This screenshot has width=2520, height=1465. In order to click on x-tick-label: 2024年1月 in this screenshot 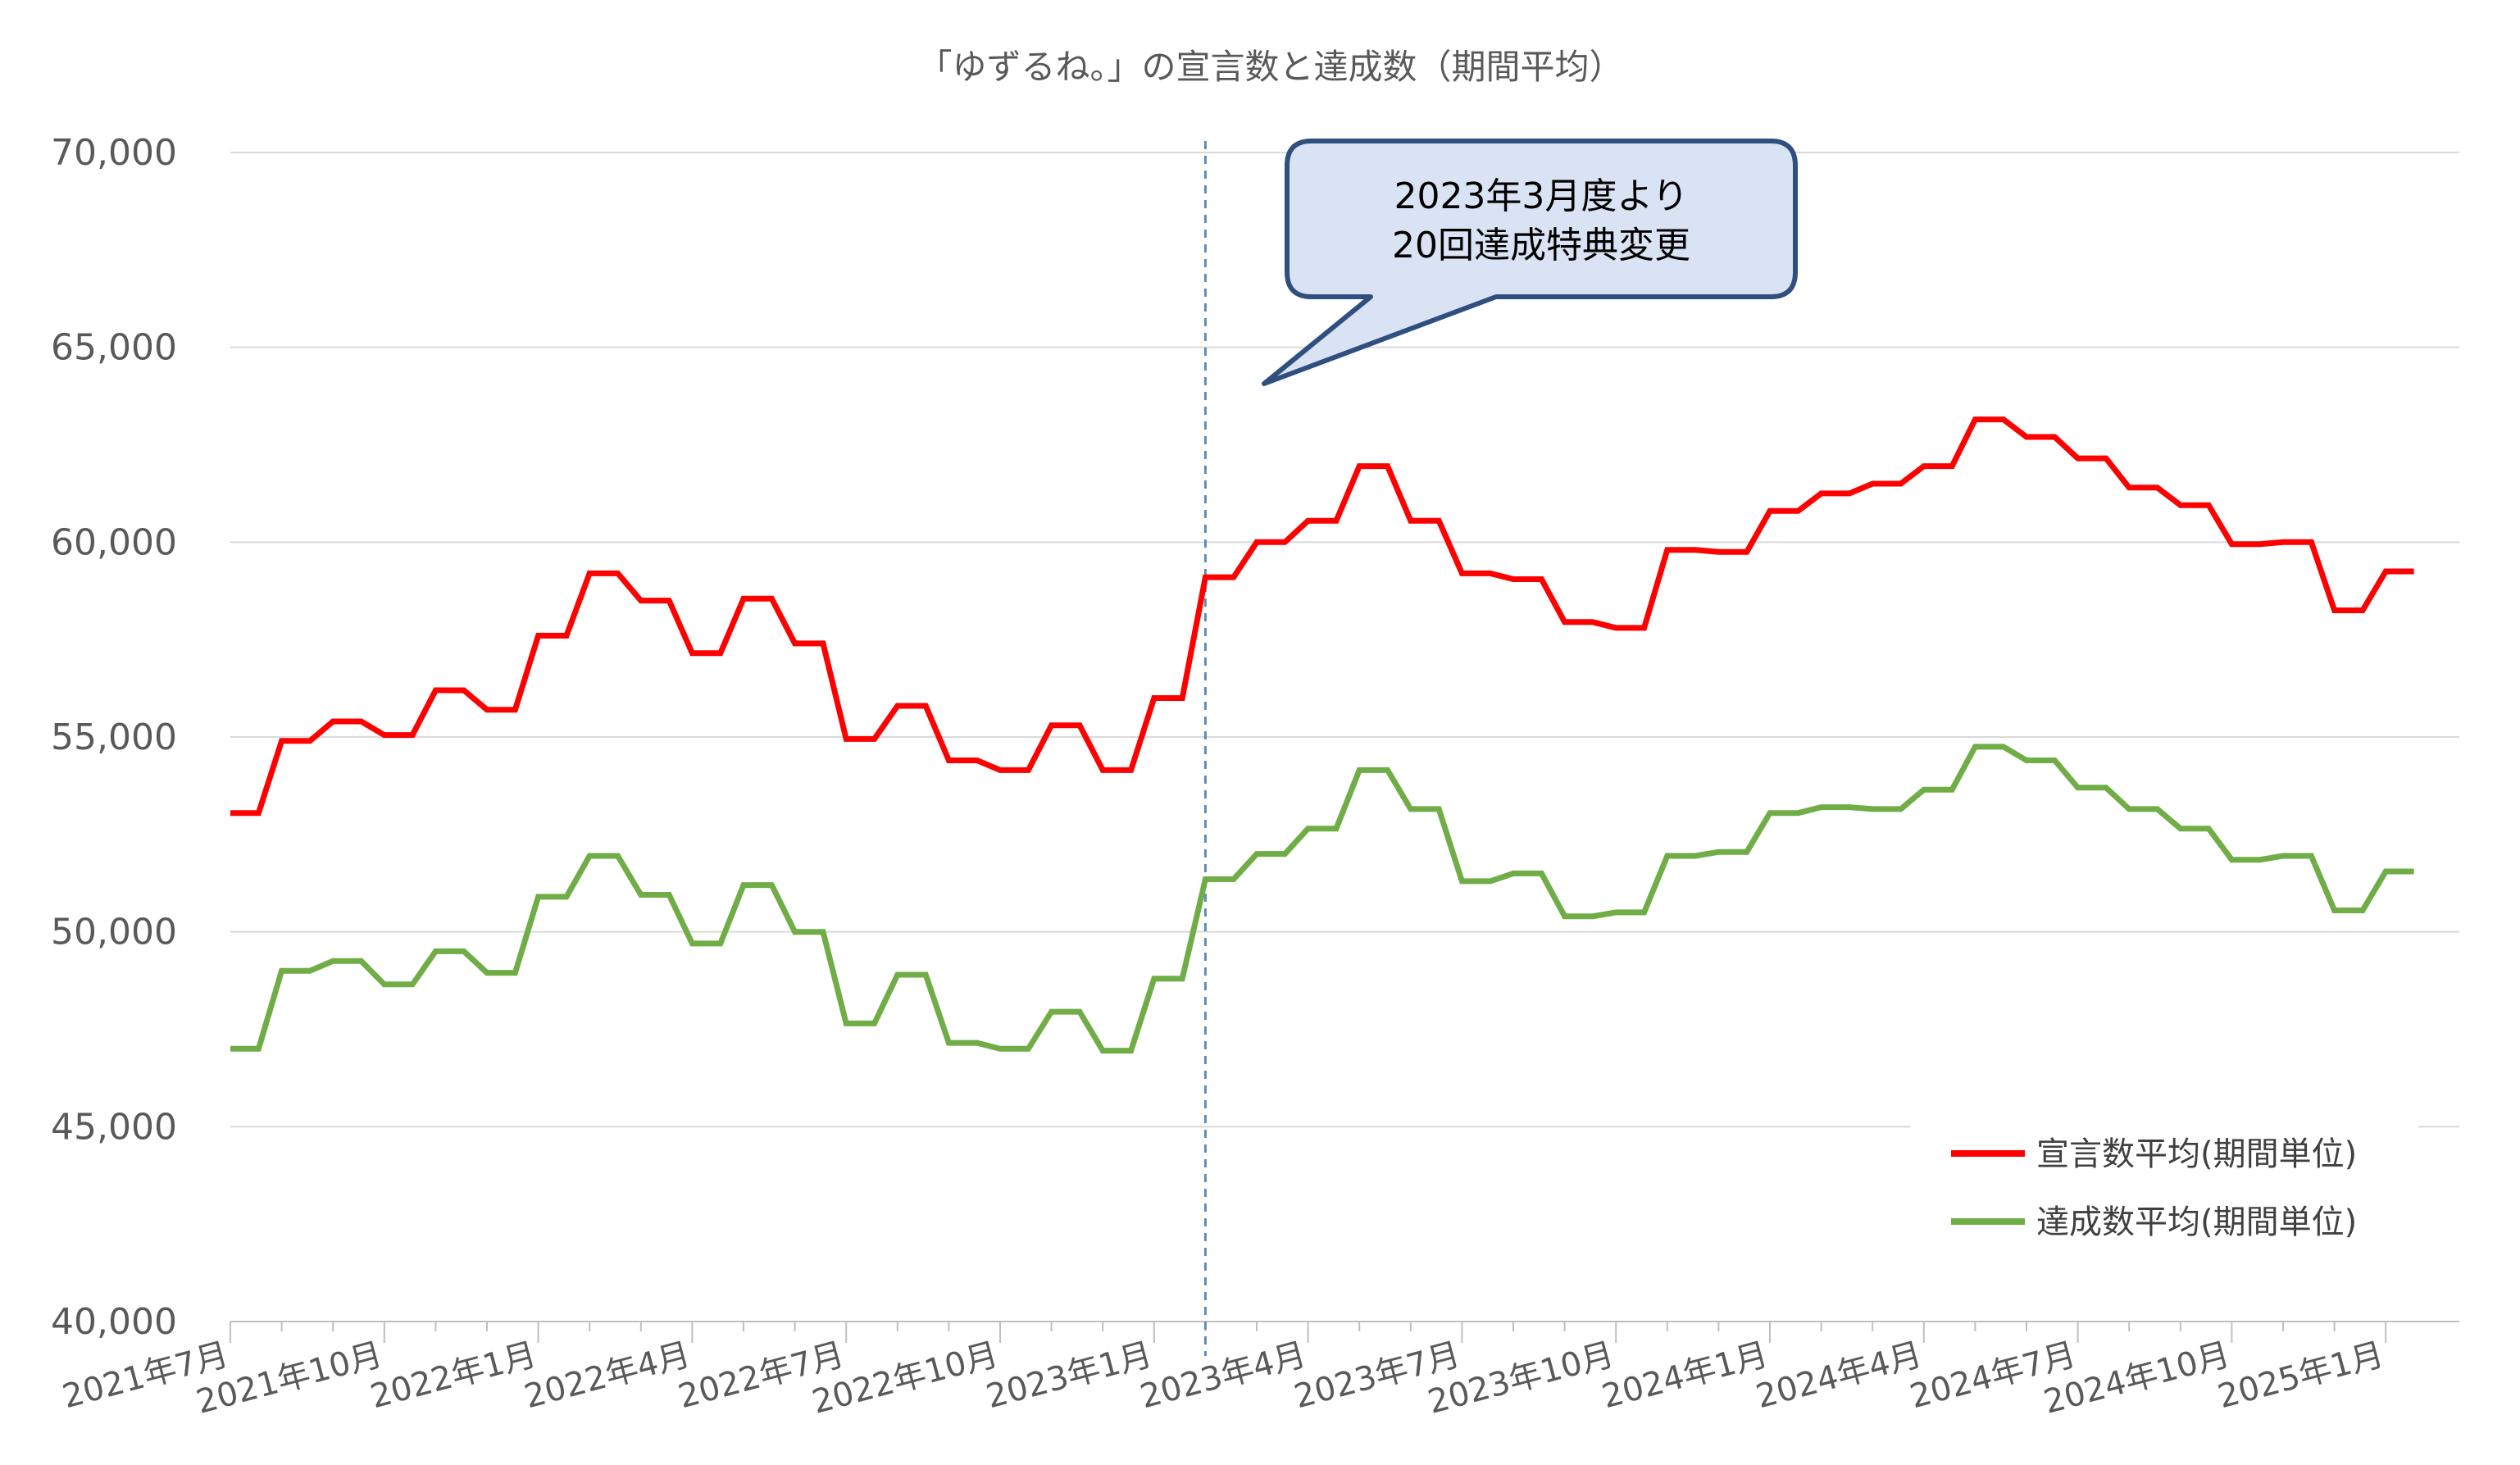, I will do `click(1685, 1375)`.